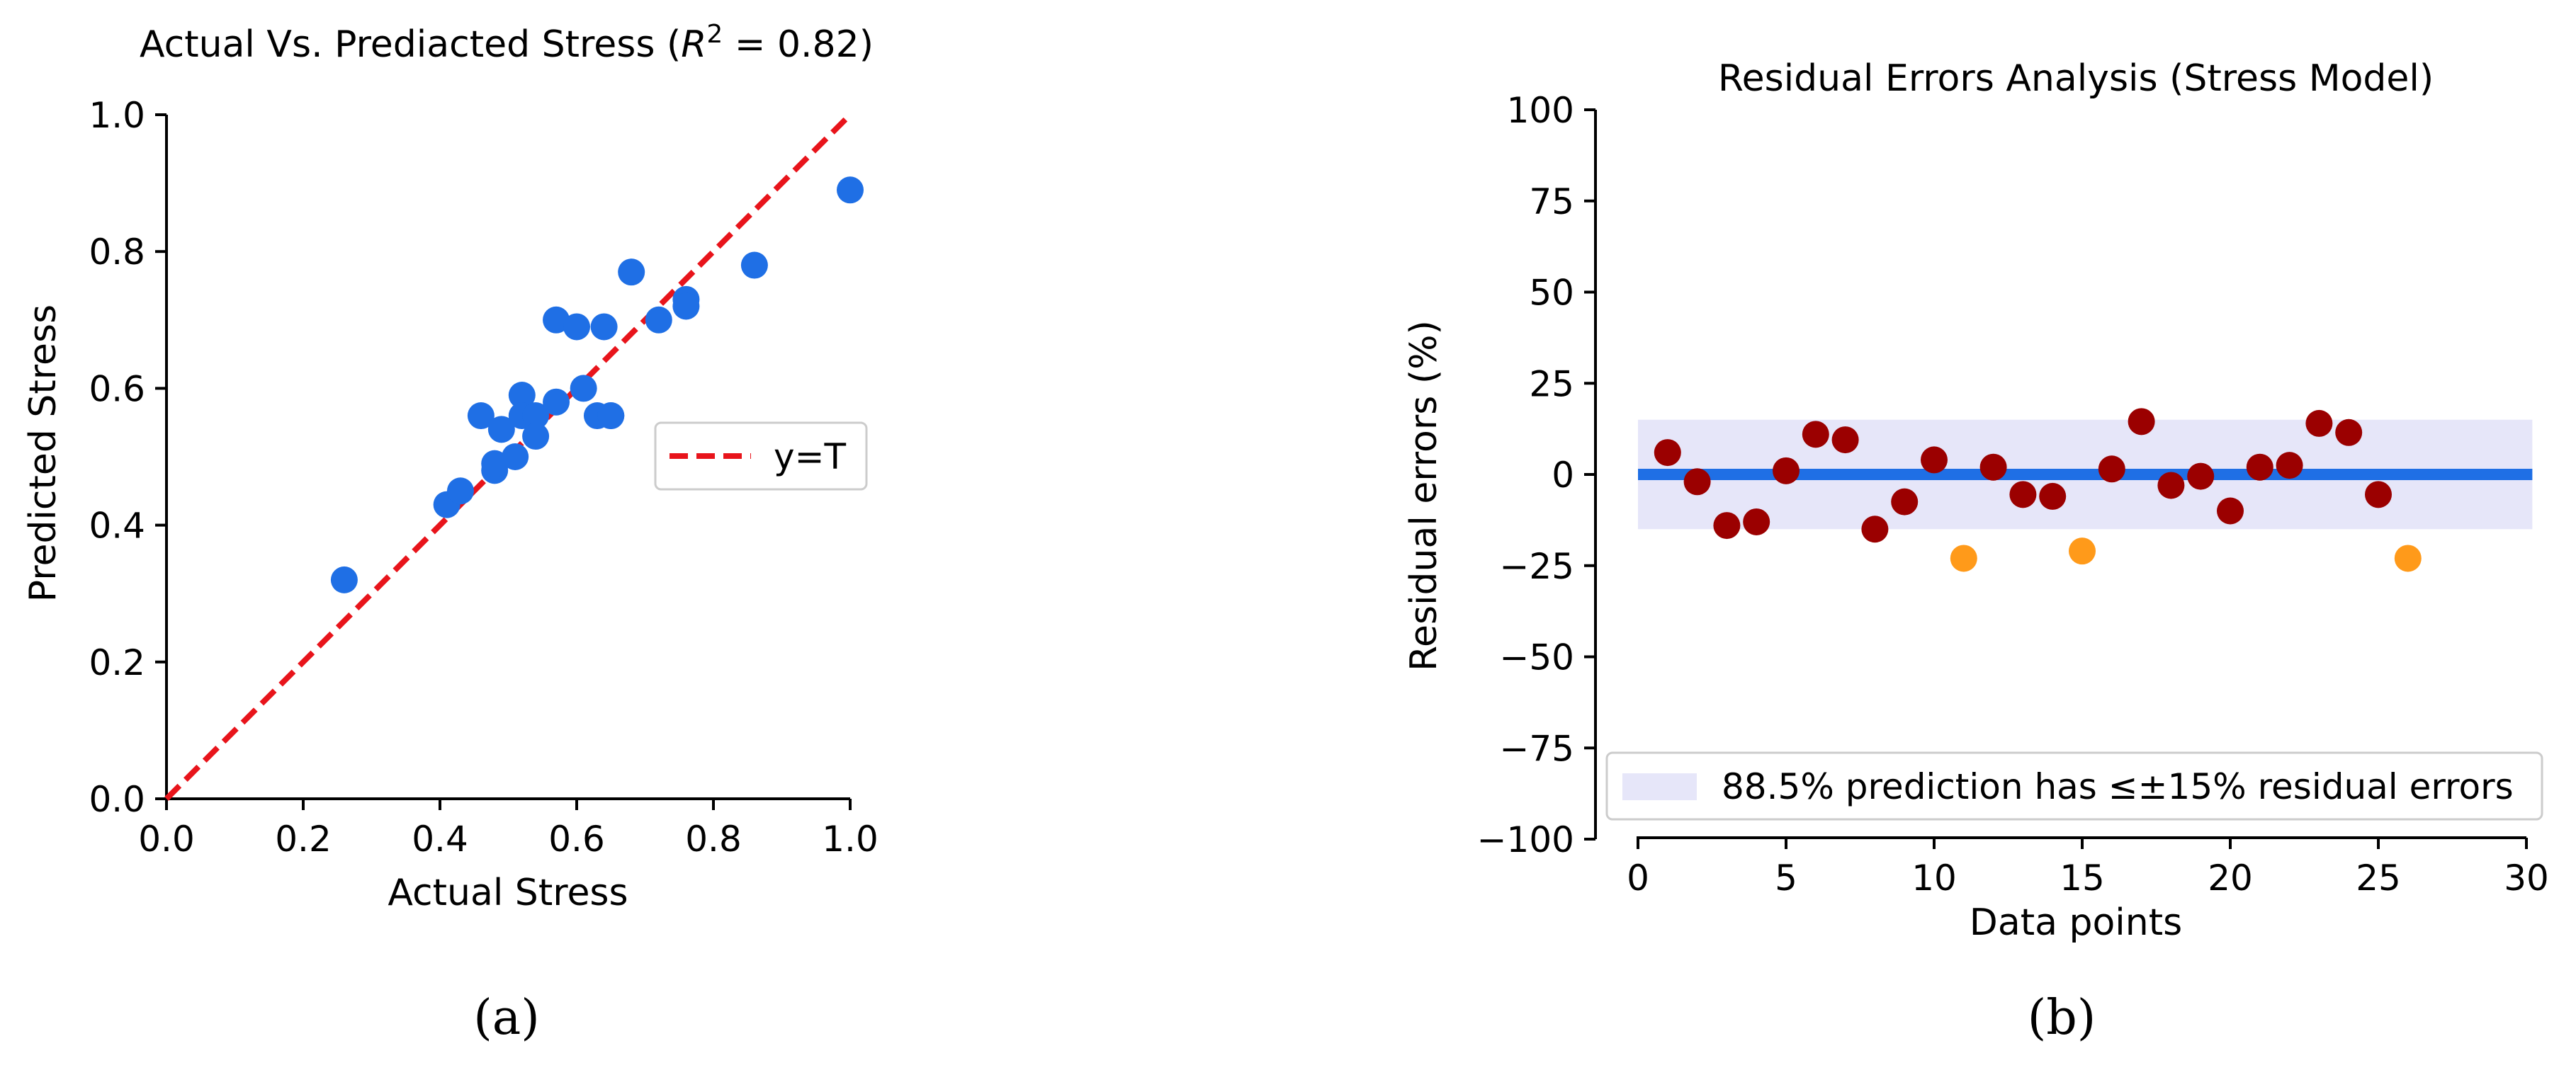 The height and width of the screenshot is (1070, 2576). What do you see at coordinates (1424, 495) in the screenshot?
I see `chart-b-y-label: Residual errors (%)` at bounding box center [1424, 495].